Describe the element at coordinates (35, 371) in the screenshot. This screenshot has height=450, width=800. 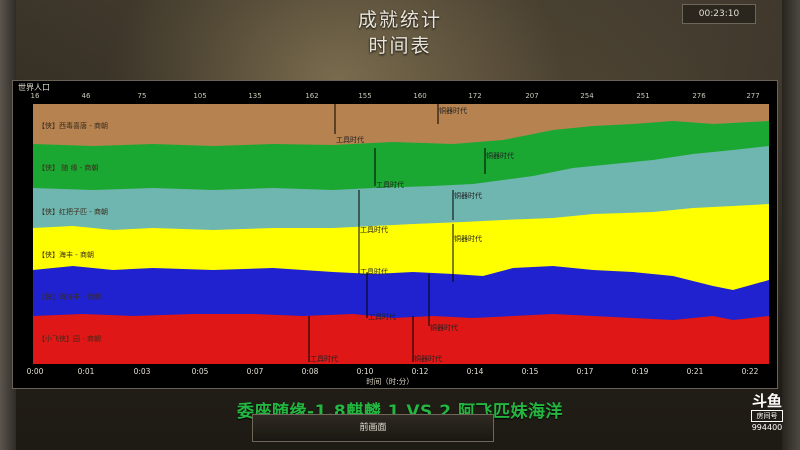
I see `time-tick: 0:00` at that location.